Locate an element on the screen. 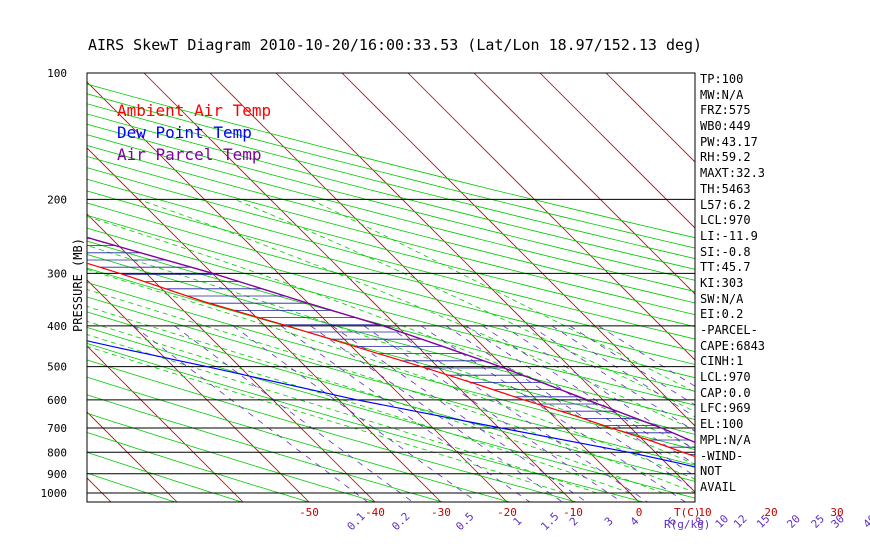 This screenshot has width=870, height=560. mixing-ratio-tick-label: 40 is located at coordinates (865, 521).